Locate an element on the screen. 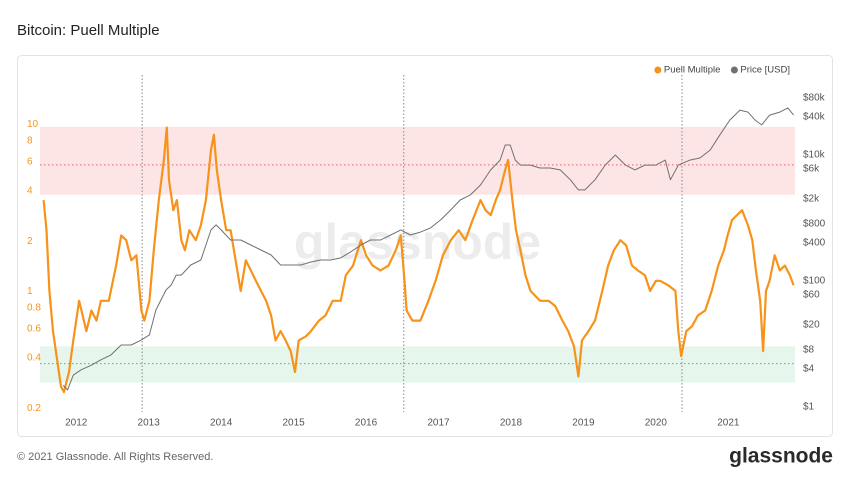  y2-tick-label: $1 is located at coordinates (809, 407).